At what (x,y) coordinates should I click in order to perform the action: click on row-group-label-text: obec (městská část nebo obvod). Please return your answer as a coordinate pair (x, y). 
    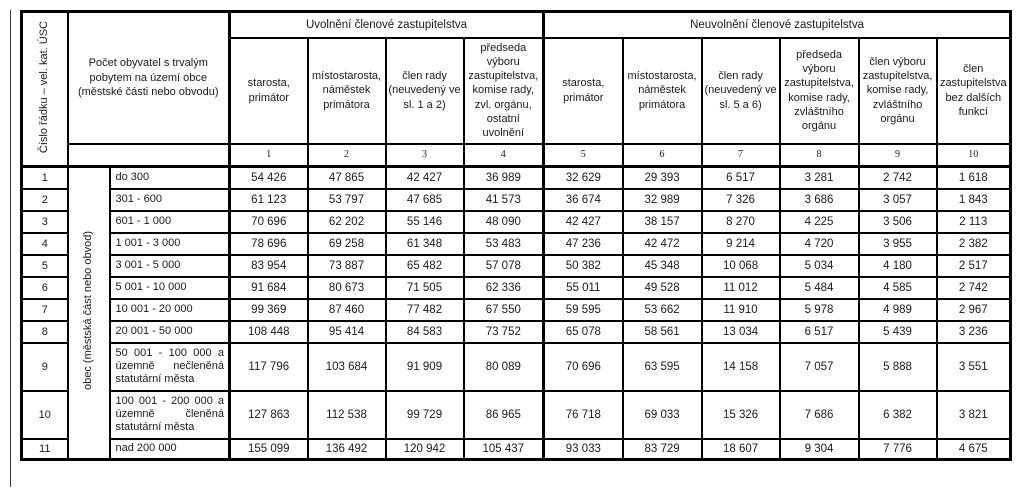
    Looking at the image, I should click on (88, 311).